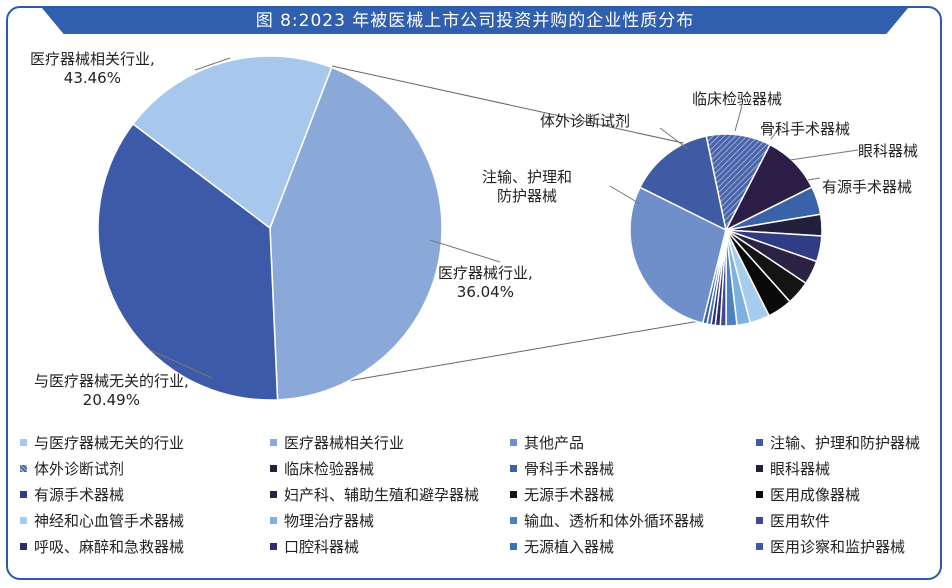 This screenshot has width=952, height=588. Describe the element at coordinates (585, 121) in the screenshot. I see `callout-ivd: 体外诊断试剂` at that location.